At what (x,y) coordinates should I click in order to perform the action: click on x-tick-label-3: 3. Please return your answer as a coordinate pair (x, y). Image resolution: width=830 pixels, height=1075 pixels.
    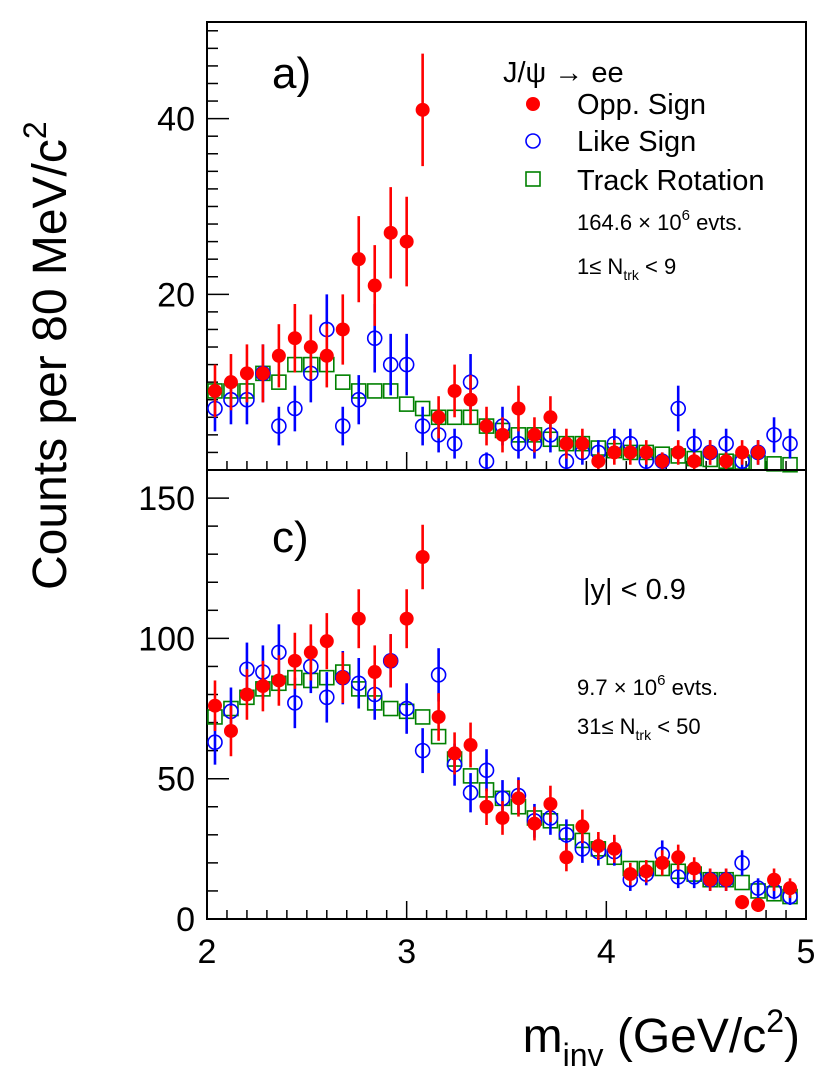
    Looking at the image, I should click on (406, 952).